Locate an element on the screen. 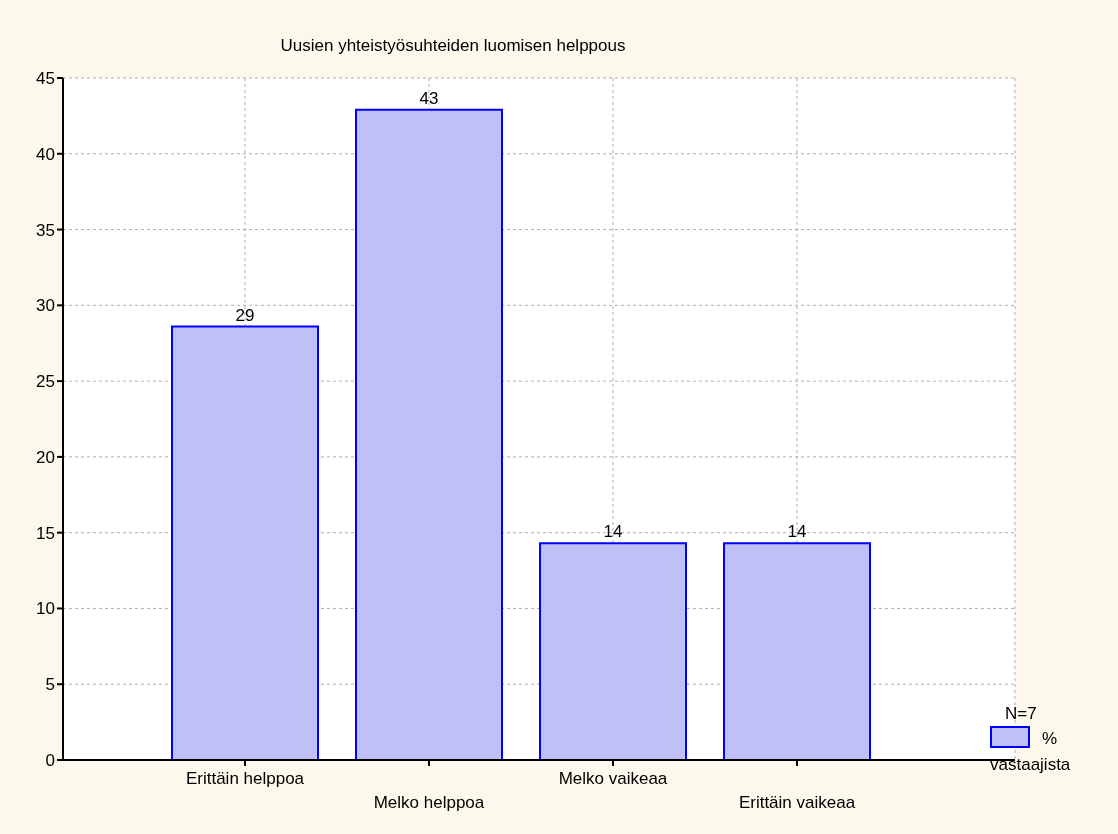  data-label: 43 is located at coordinates (429, 98).